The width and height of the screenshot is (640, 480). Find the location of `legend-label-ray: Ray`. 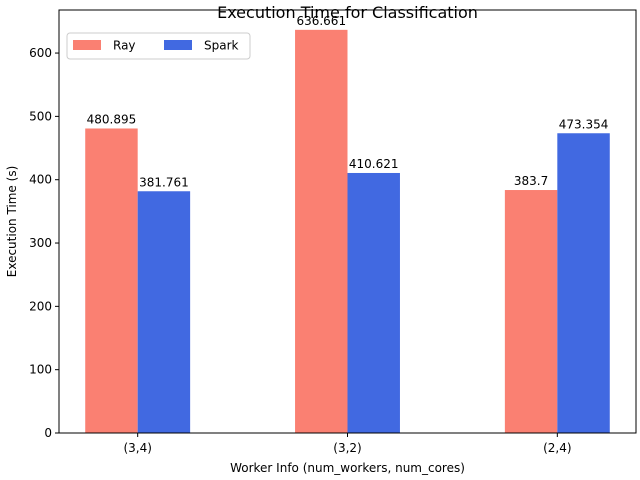

legend-label-ray: Ray is located at coordinates (124, 46).